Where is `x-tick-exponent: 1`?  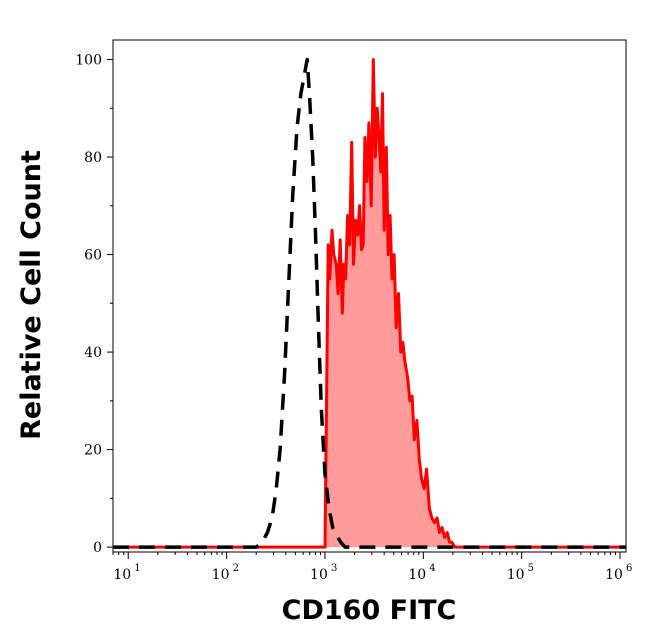 x-tick-exponent: 1 is located at coordinates (137, 568).